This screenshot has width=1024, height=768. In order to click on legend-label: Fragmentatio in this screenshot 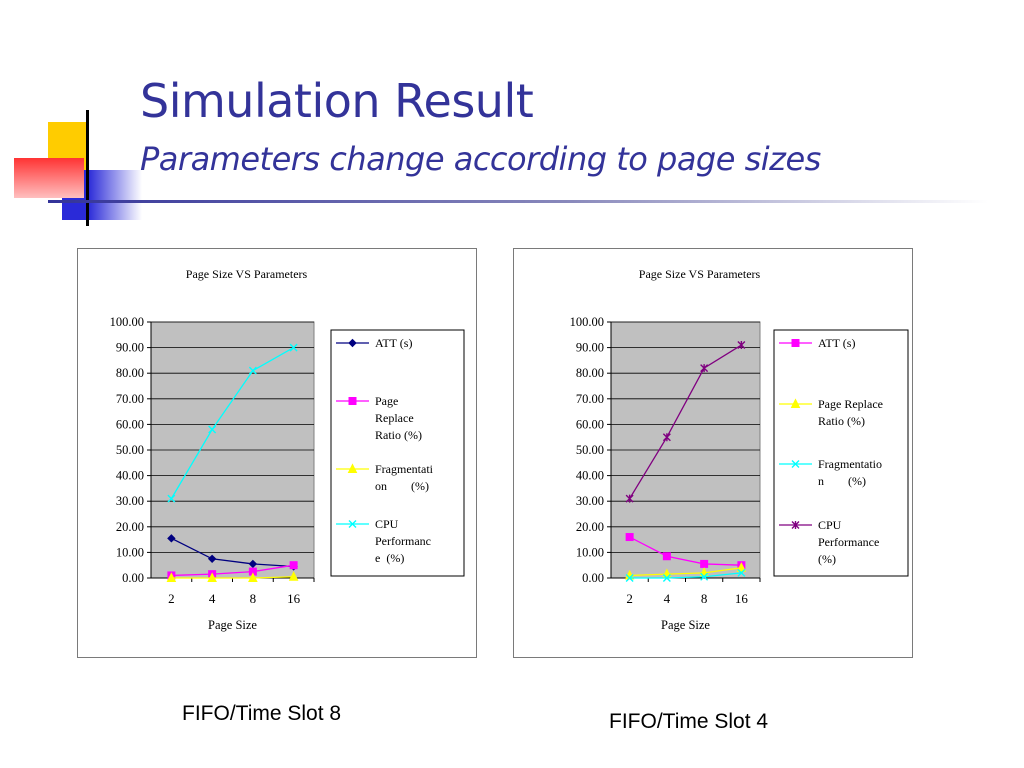, I will do `click(850, 464)`.